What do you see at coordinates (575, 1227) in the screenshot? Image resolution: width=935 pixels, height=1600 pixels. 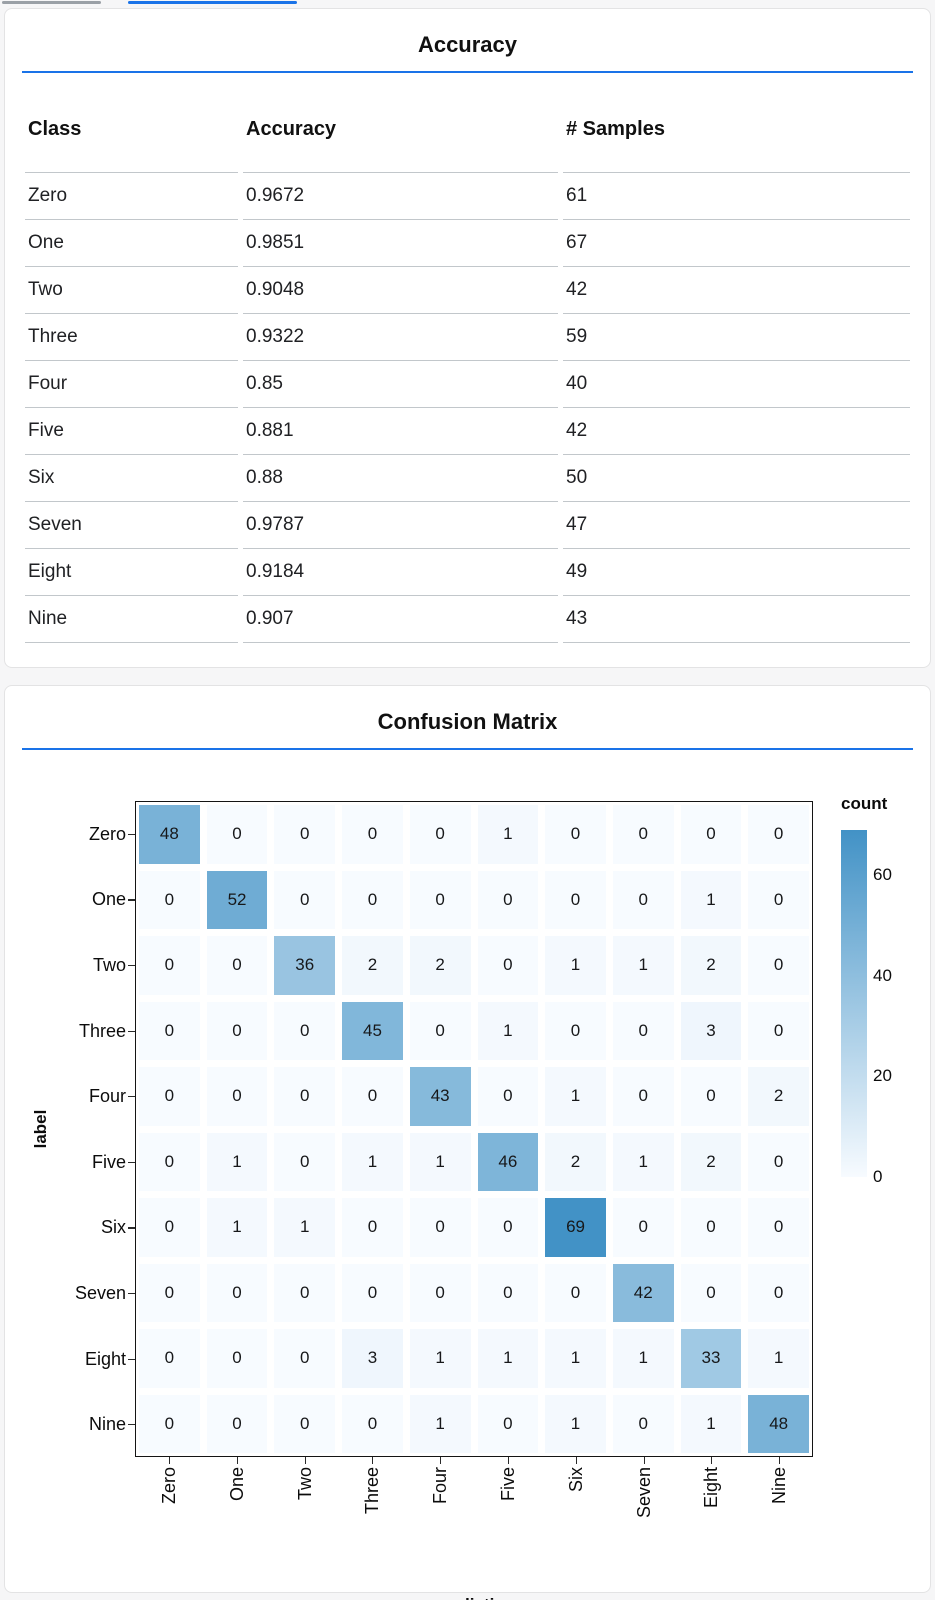 I see `heatmap-cell: 69` at bounding box center [575, 1227].